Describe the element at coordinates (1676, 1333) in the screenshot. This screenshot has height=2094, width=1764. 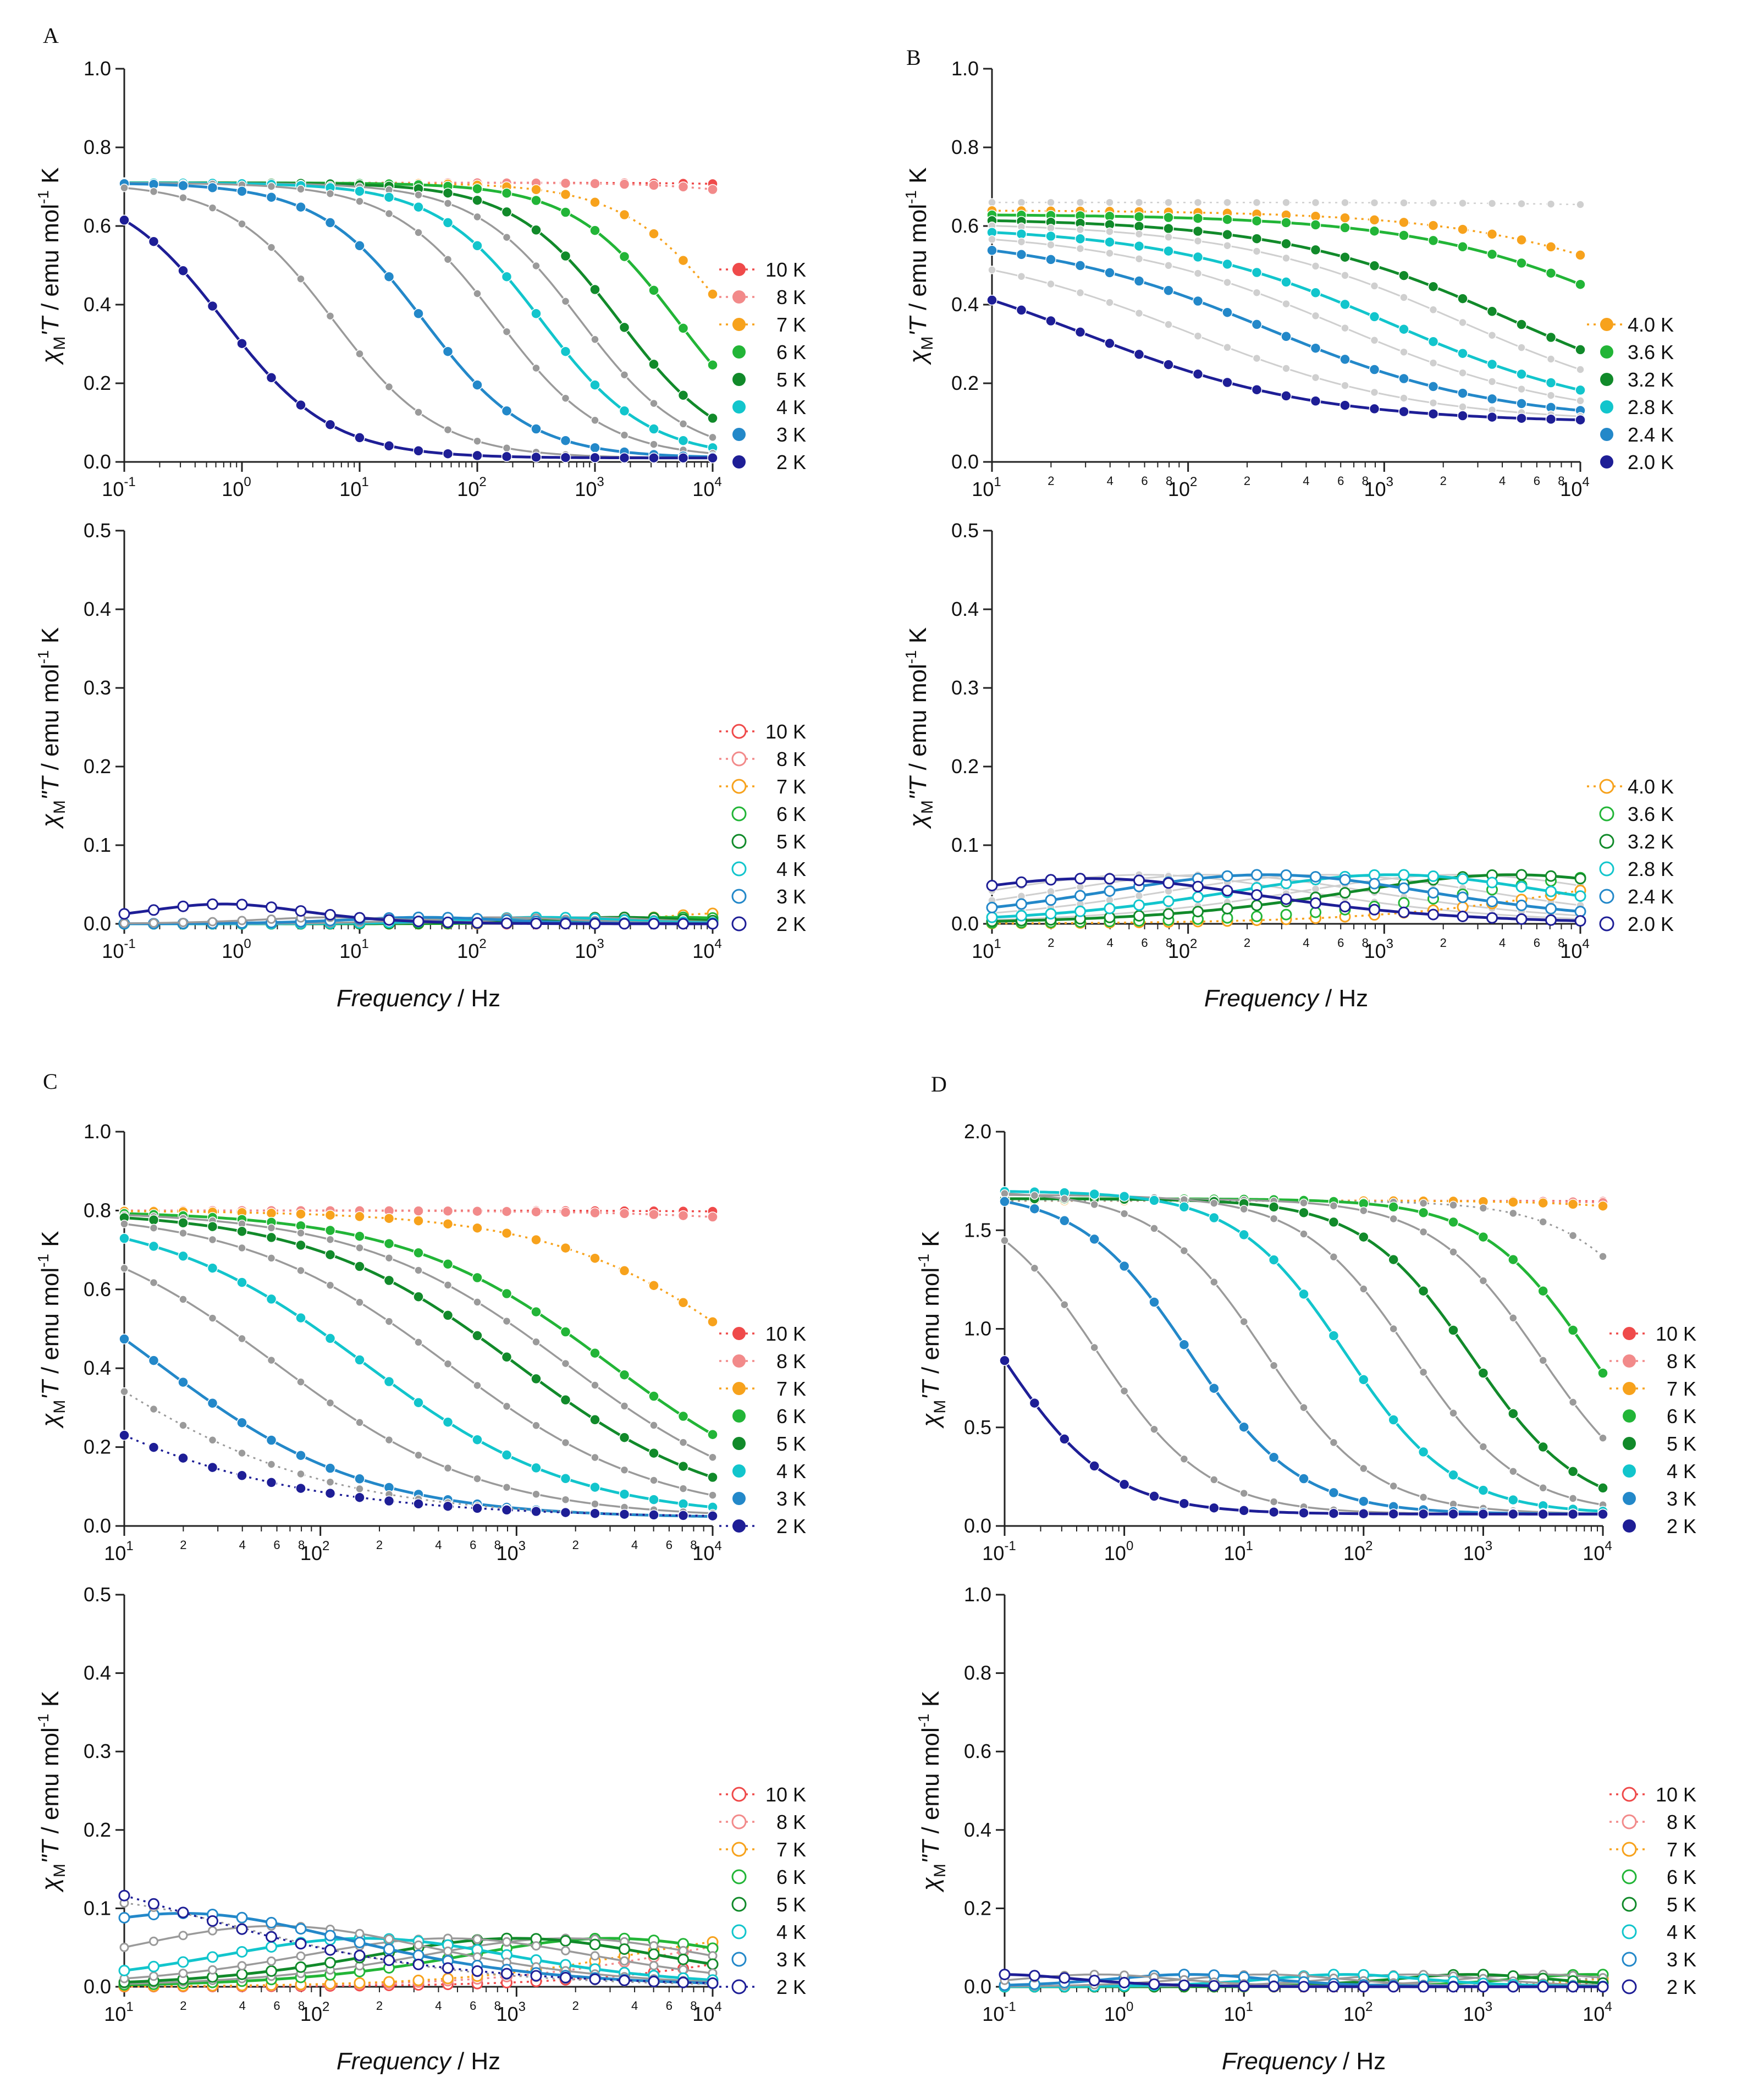
I see `legend-label: 10 K` at that location.